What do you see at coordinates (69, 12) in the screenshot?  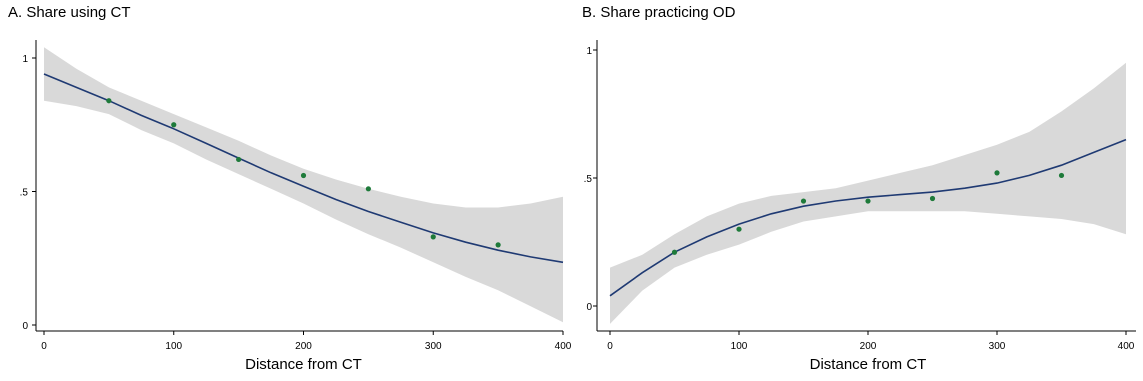 I see `chart-title: A. Share using CT` at bounding box center [69, 12].